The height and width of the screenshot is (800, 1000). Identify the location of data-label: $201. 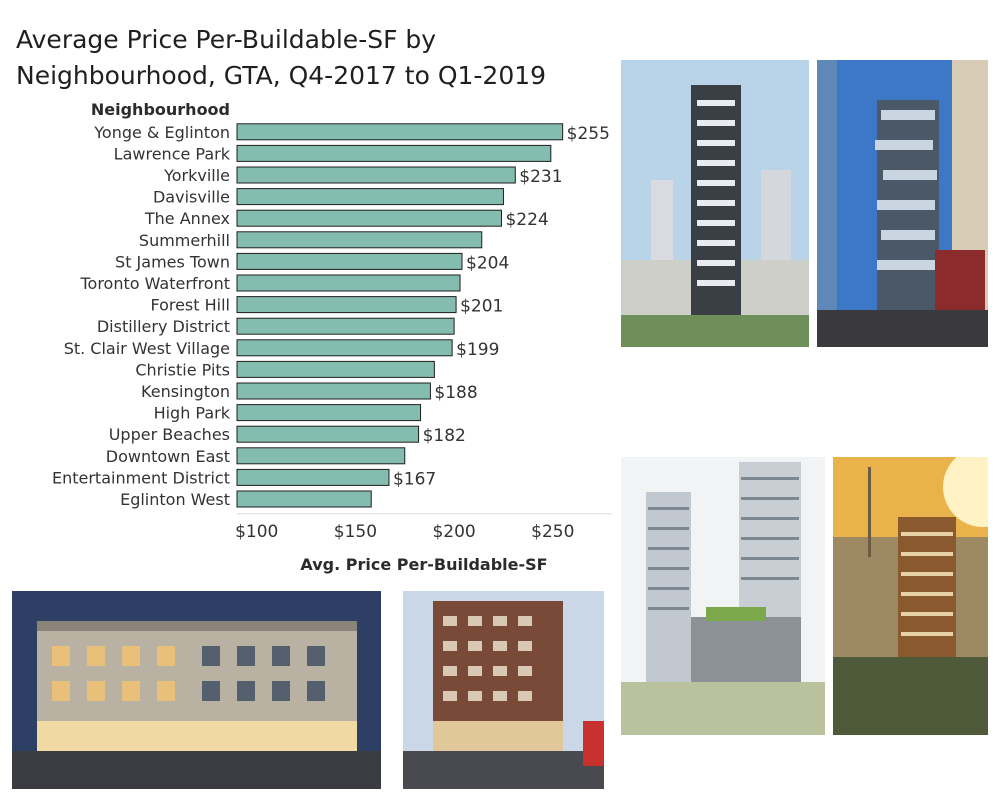
(481, 307).